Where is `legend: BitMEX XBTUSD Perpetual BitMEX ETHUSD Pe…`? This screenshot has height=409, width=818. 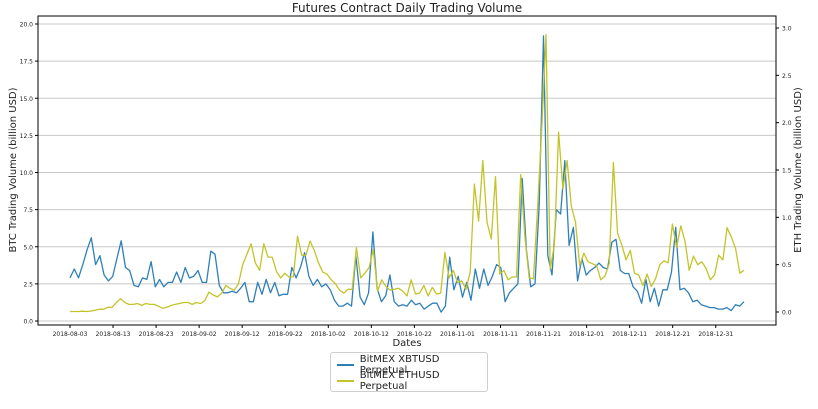
legend: BitMEX XBTUSD Perpetual BitMEX ETHUSD Pe… is located at coordinates (409, 372).